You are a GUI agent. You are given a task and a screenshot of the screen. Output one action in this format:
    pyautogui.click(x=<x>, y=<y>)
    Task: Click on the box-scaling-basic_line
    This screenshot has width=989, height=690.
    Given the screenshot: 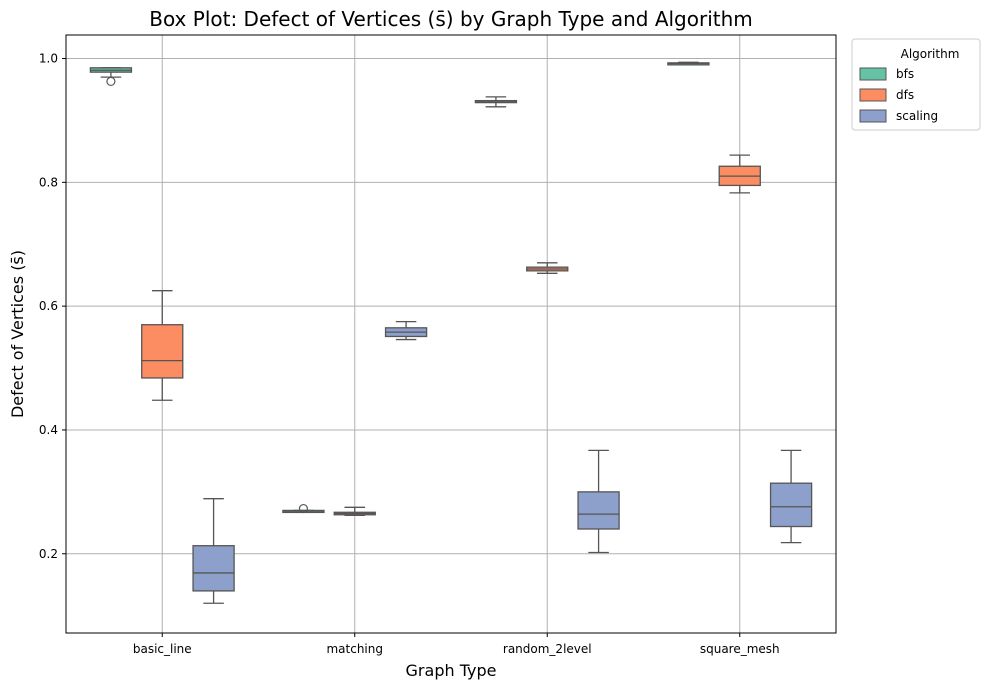 What is the action you would take?
    pyautogui.click(x=213, y=551)
    